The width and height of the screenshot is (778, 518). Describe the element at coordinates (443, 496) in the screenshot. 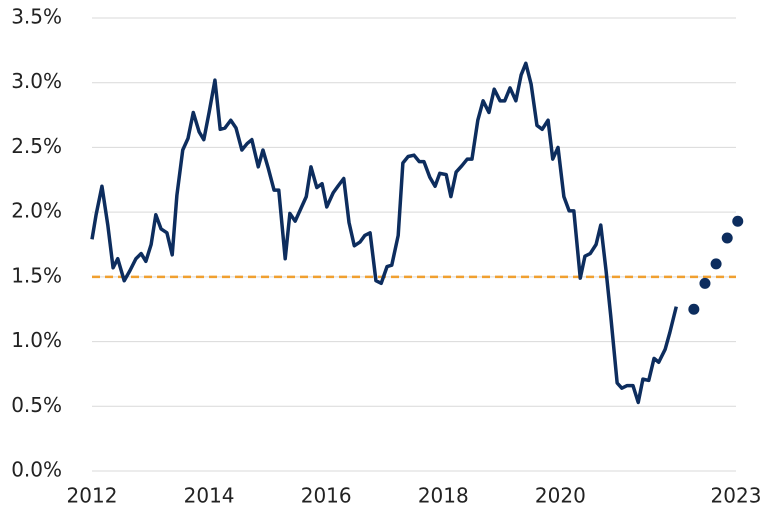

I see `x-tick-label: 2018` at that location.